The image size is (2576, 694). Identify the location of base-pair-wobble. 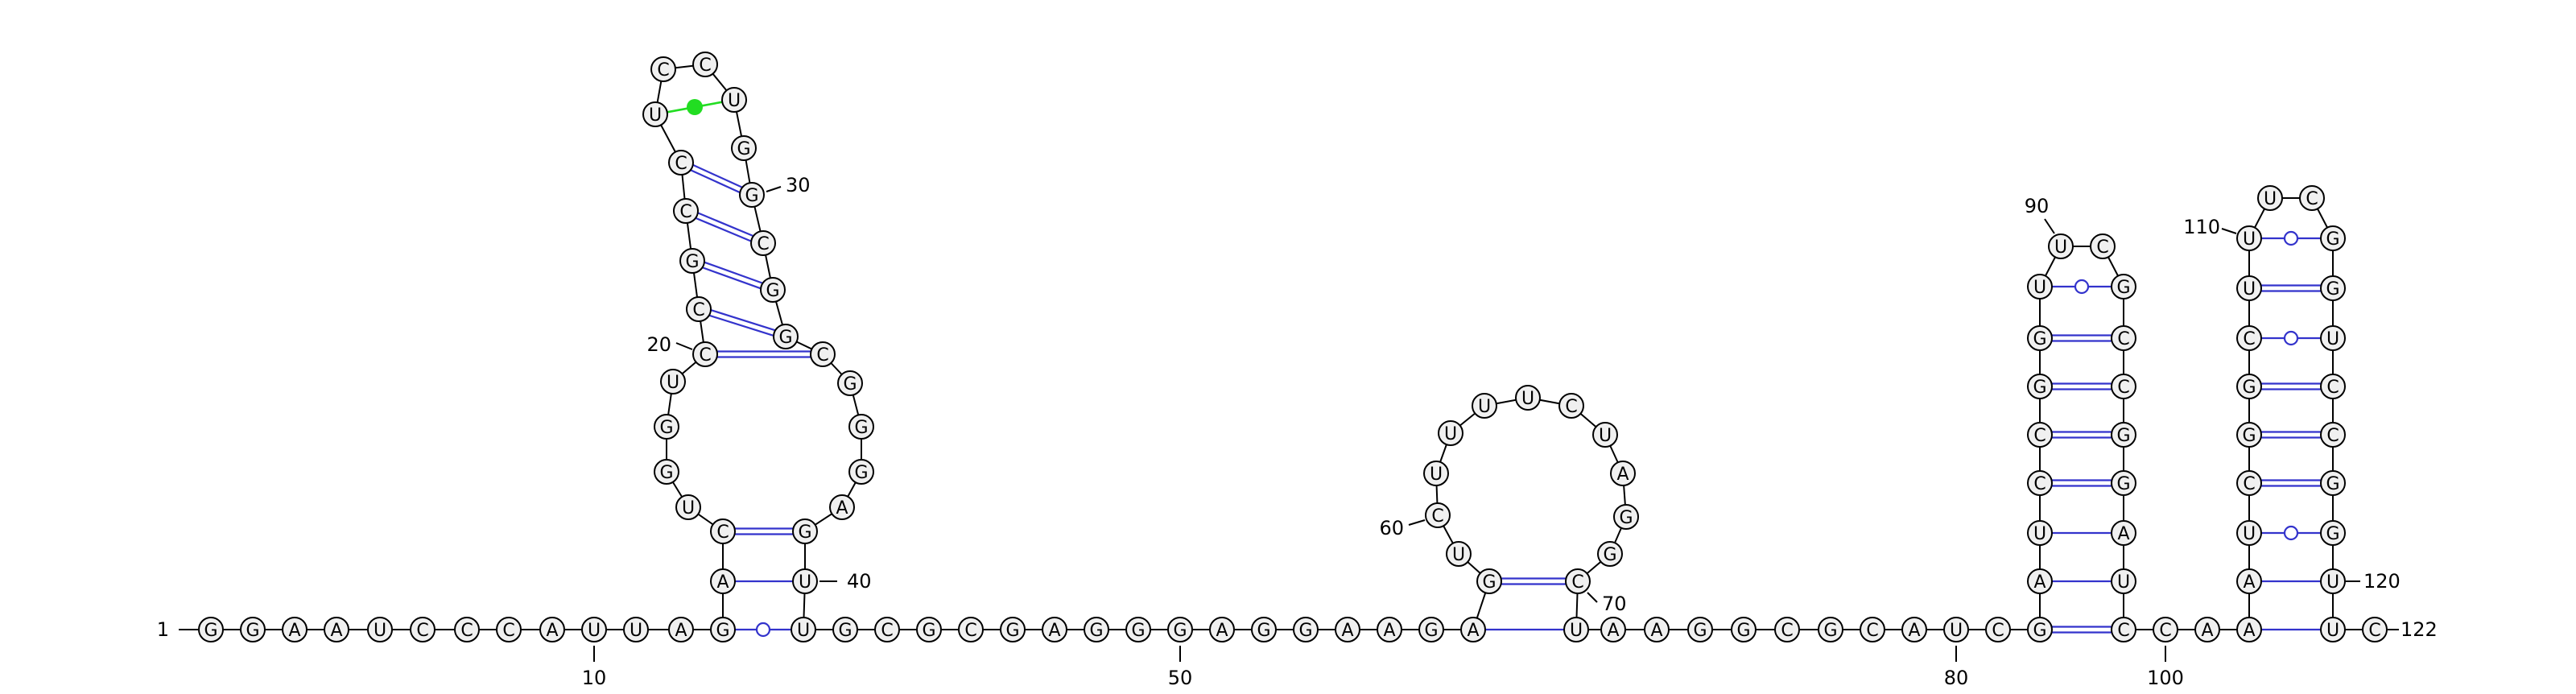
(2291, 238).